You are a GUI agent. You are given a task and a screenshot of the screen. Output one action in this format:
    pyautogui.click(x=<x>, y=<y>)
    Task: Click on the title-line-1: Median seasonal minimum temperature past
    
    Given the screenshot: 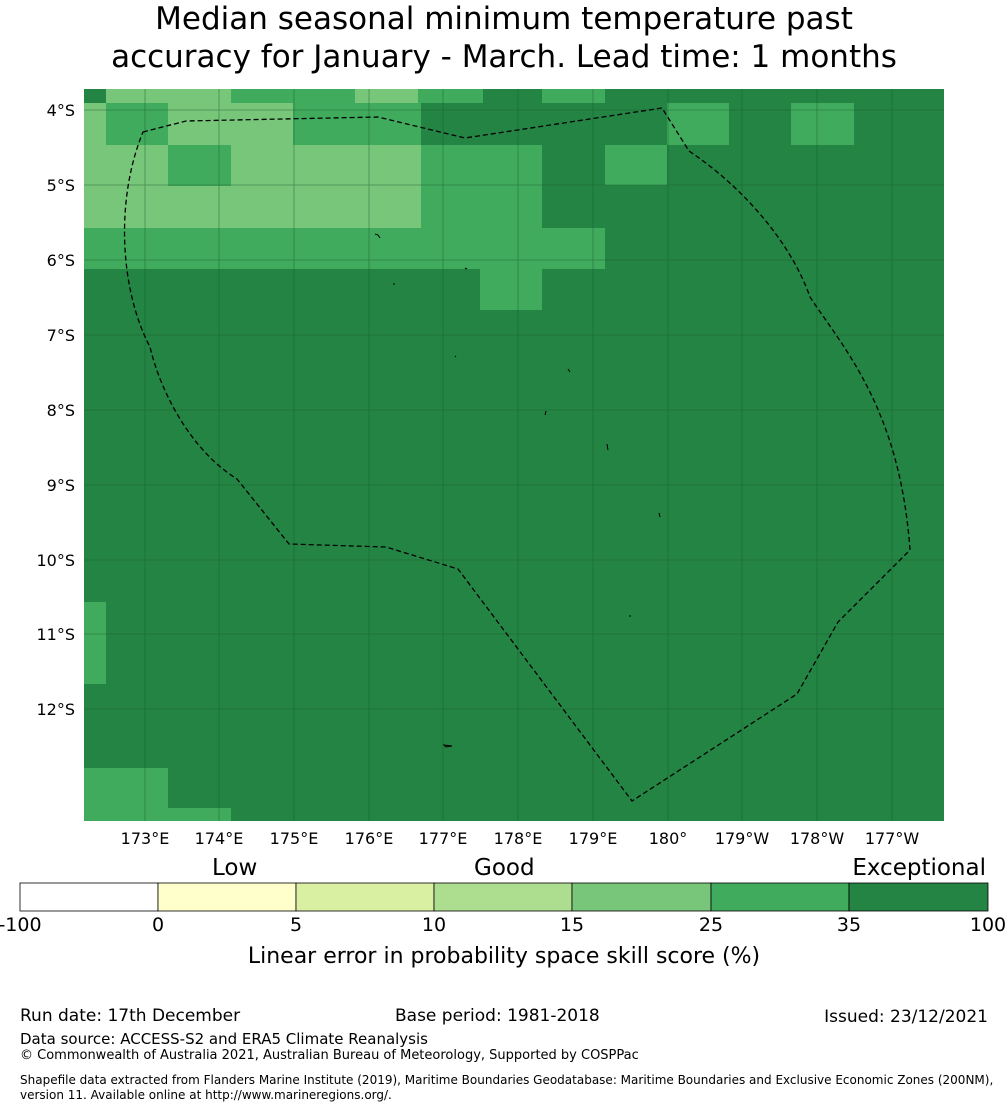 What is the action you would take?
    pyautogui.click(x=504, y=19)
    